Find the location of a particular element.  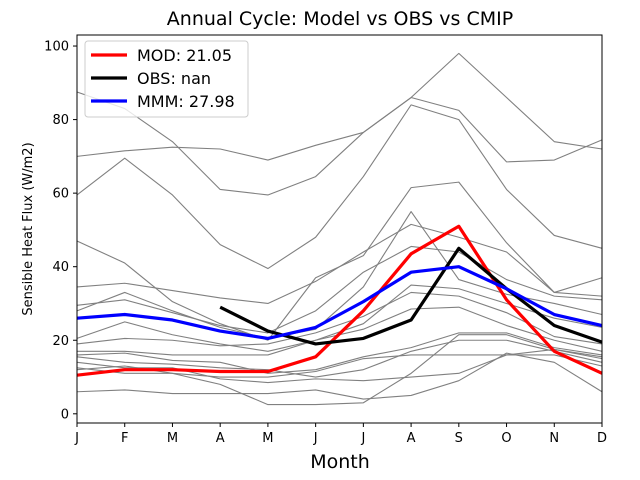

legend-label-mod: MOD: 21.05 is located at coordinates (184, 55).